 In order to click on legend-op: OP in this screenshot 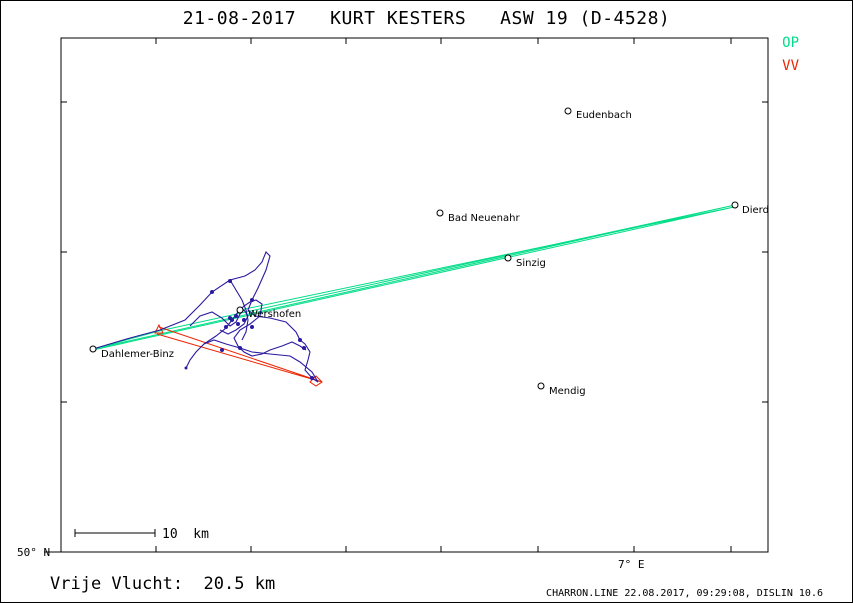, I will do `click(790, 43)`.